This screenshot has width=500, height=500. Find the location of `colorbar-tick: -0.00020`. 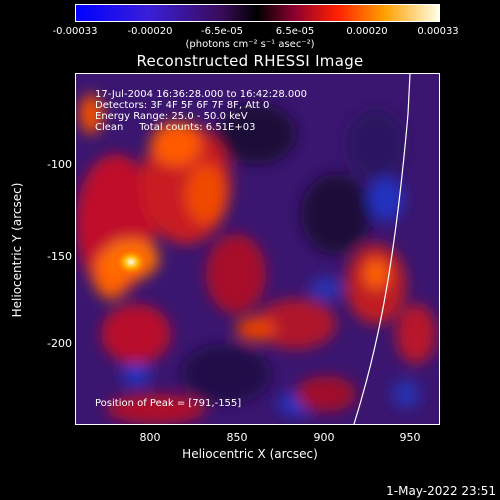

colorbar-tick: -0.00020 is located at coordinates (150, 31).